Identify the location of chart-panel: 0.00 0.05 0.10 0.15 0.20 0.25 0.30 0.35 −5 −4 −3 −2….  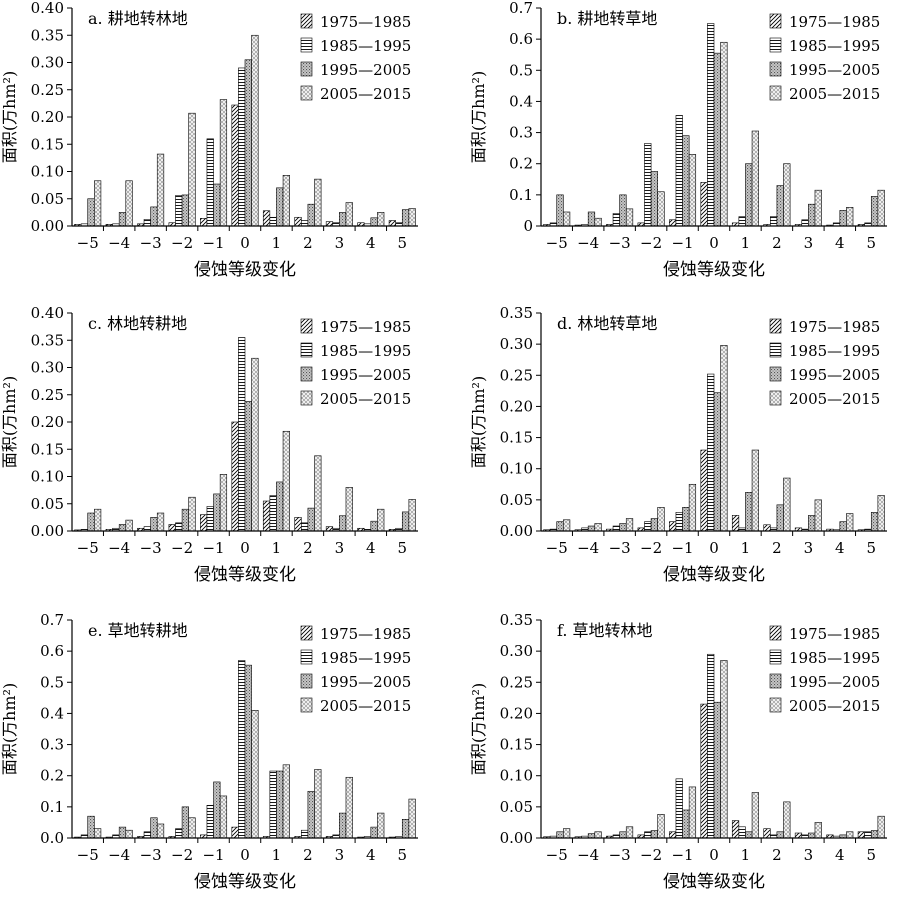
(678, 751).